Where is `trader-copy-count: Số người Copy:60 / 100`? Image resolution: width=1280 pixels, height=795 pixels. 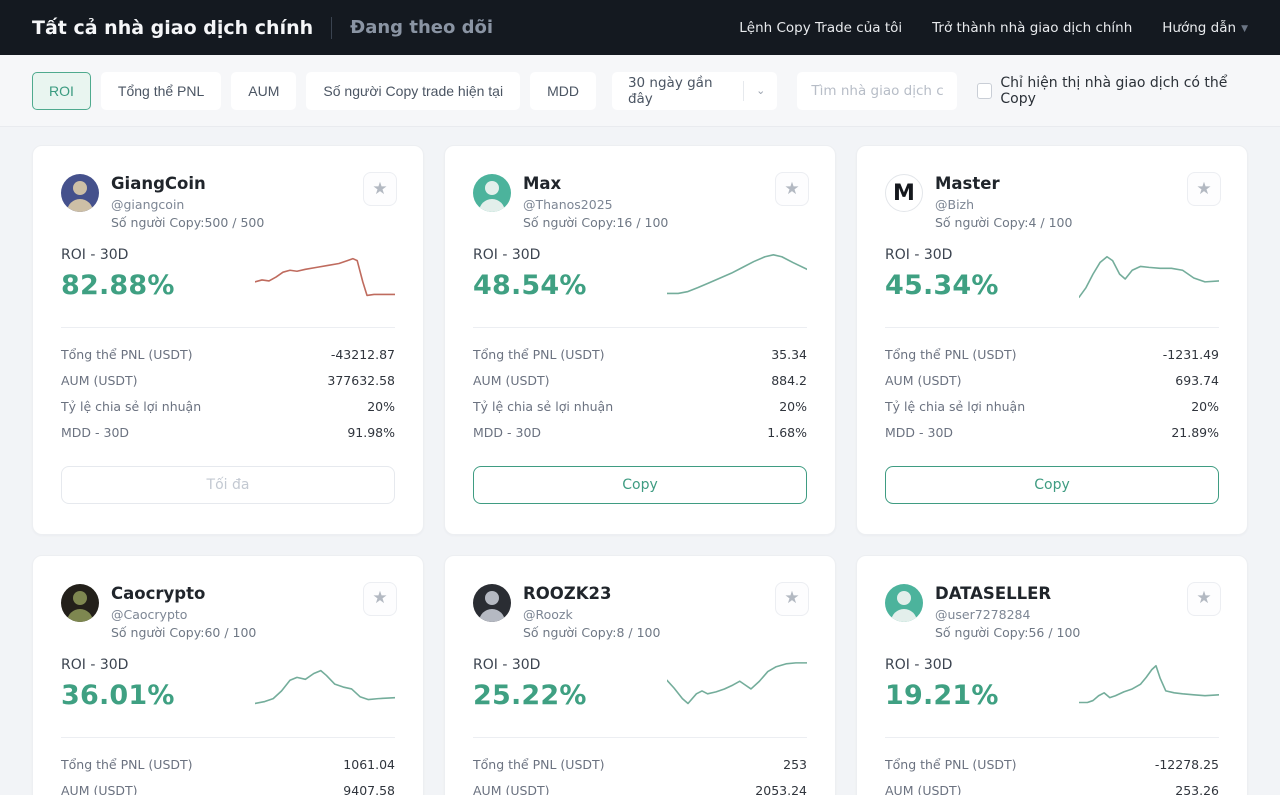 trader-copy-count: Số người Copy:60 / 100 is located at coordinates (183, 633).